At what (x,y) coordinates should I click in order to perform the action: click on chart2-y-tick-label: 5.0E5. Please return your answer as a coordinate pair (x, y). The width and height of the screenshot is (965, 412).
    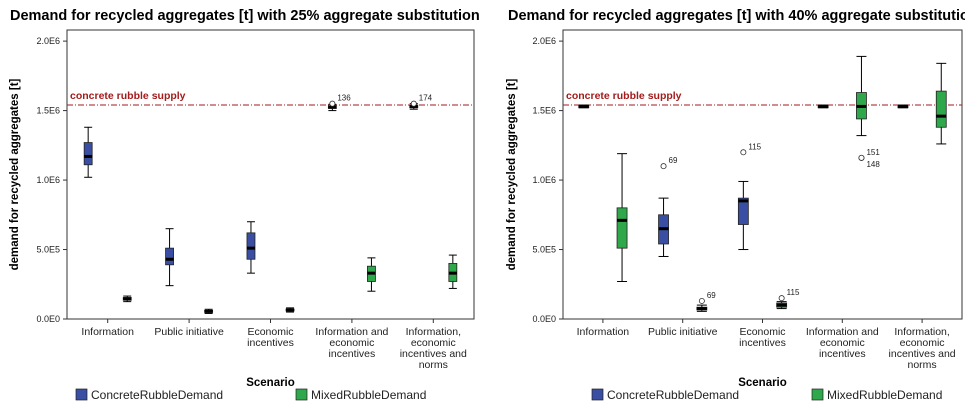
    Looking at the image, I should click on (544, 250).